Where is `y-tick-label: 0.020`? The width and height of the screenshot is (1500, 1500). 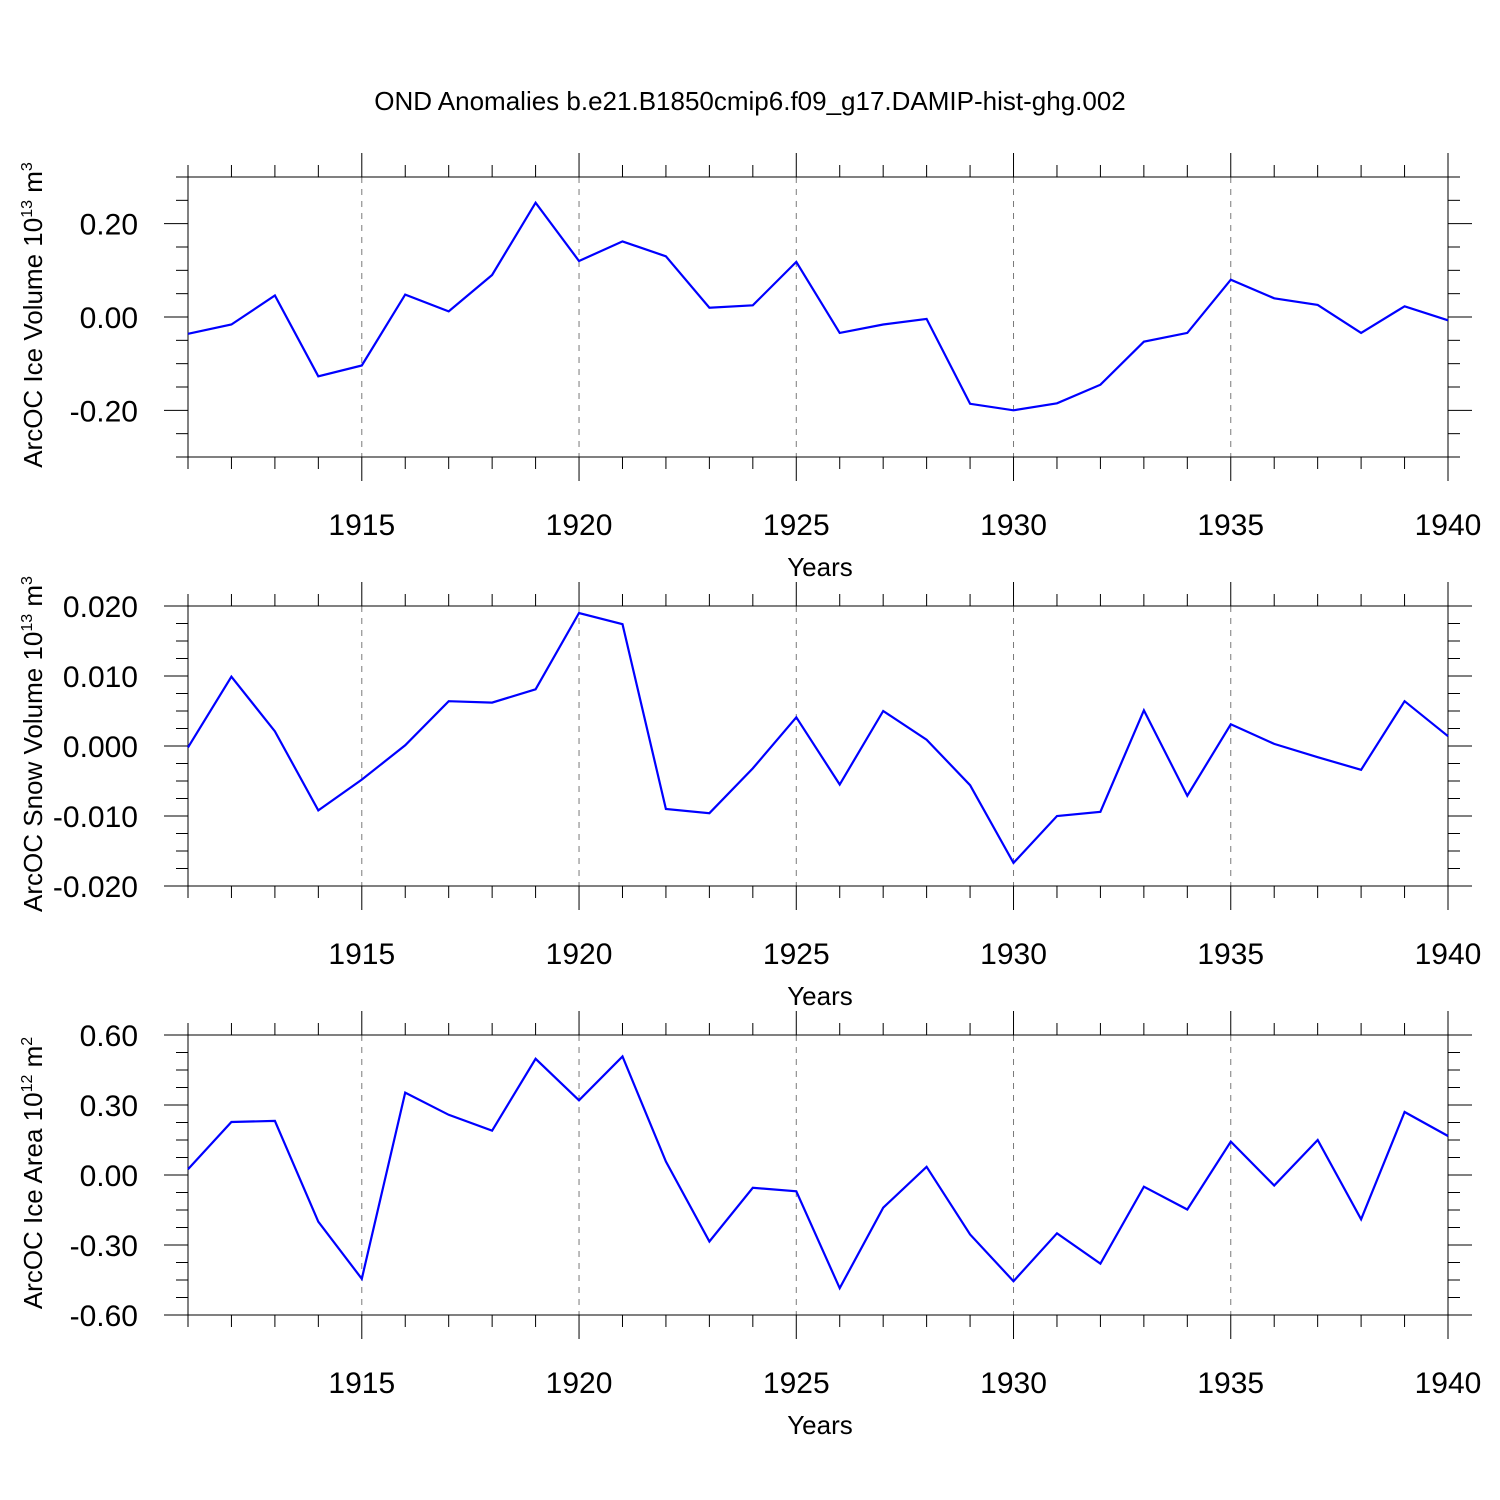 y-tick-label: 0.020 is located at coordinates (100, 607).